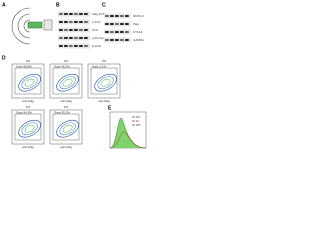  Describe the element at coordinates (96, 22) in the screenshot. I see `blot-label: p-SYK` at that location.